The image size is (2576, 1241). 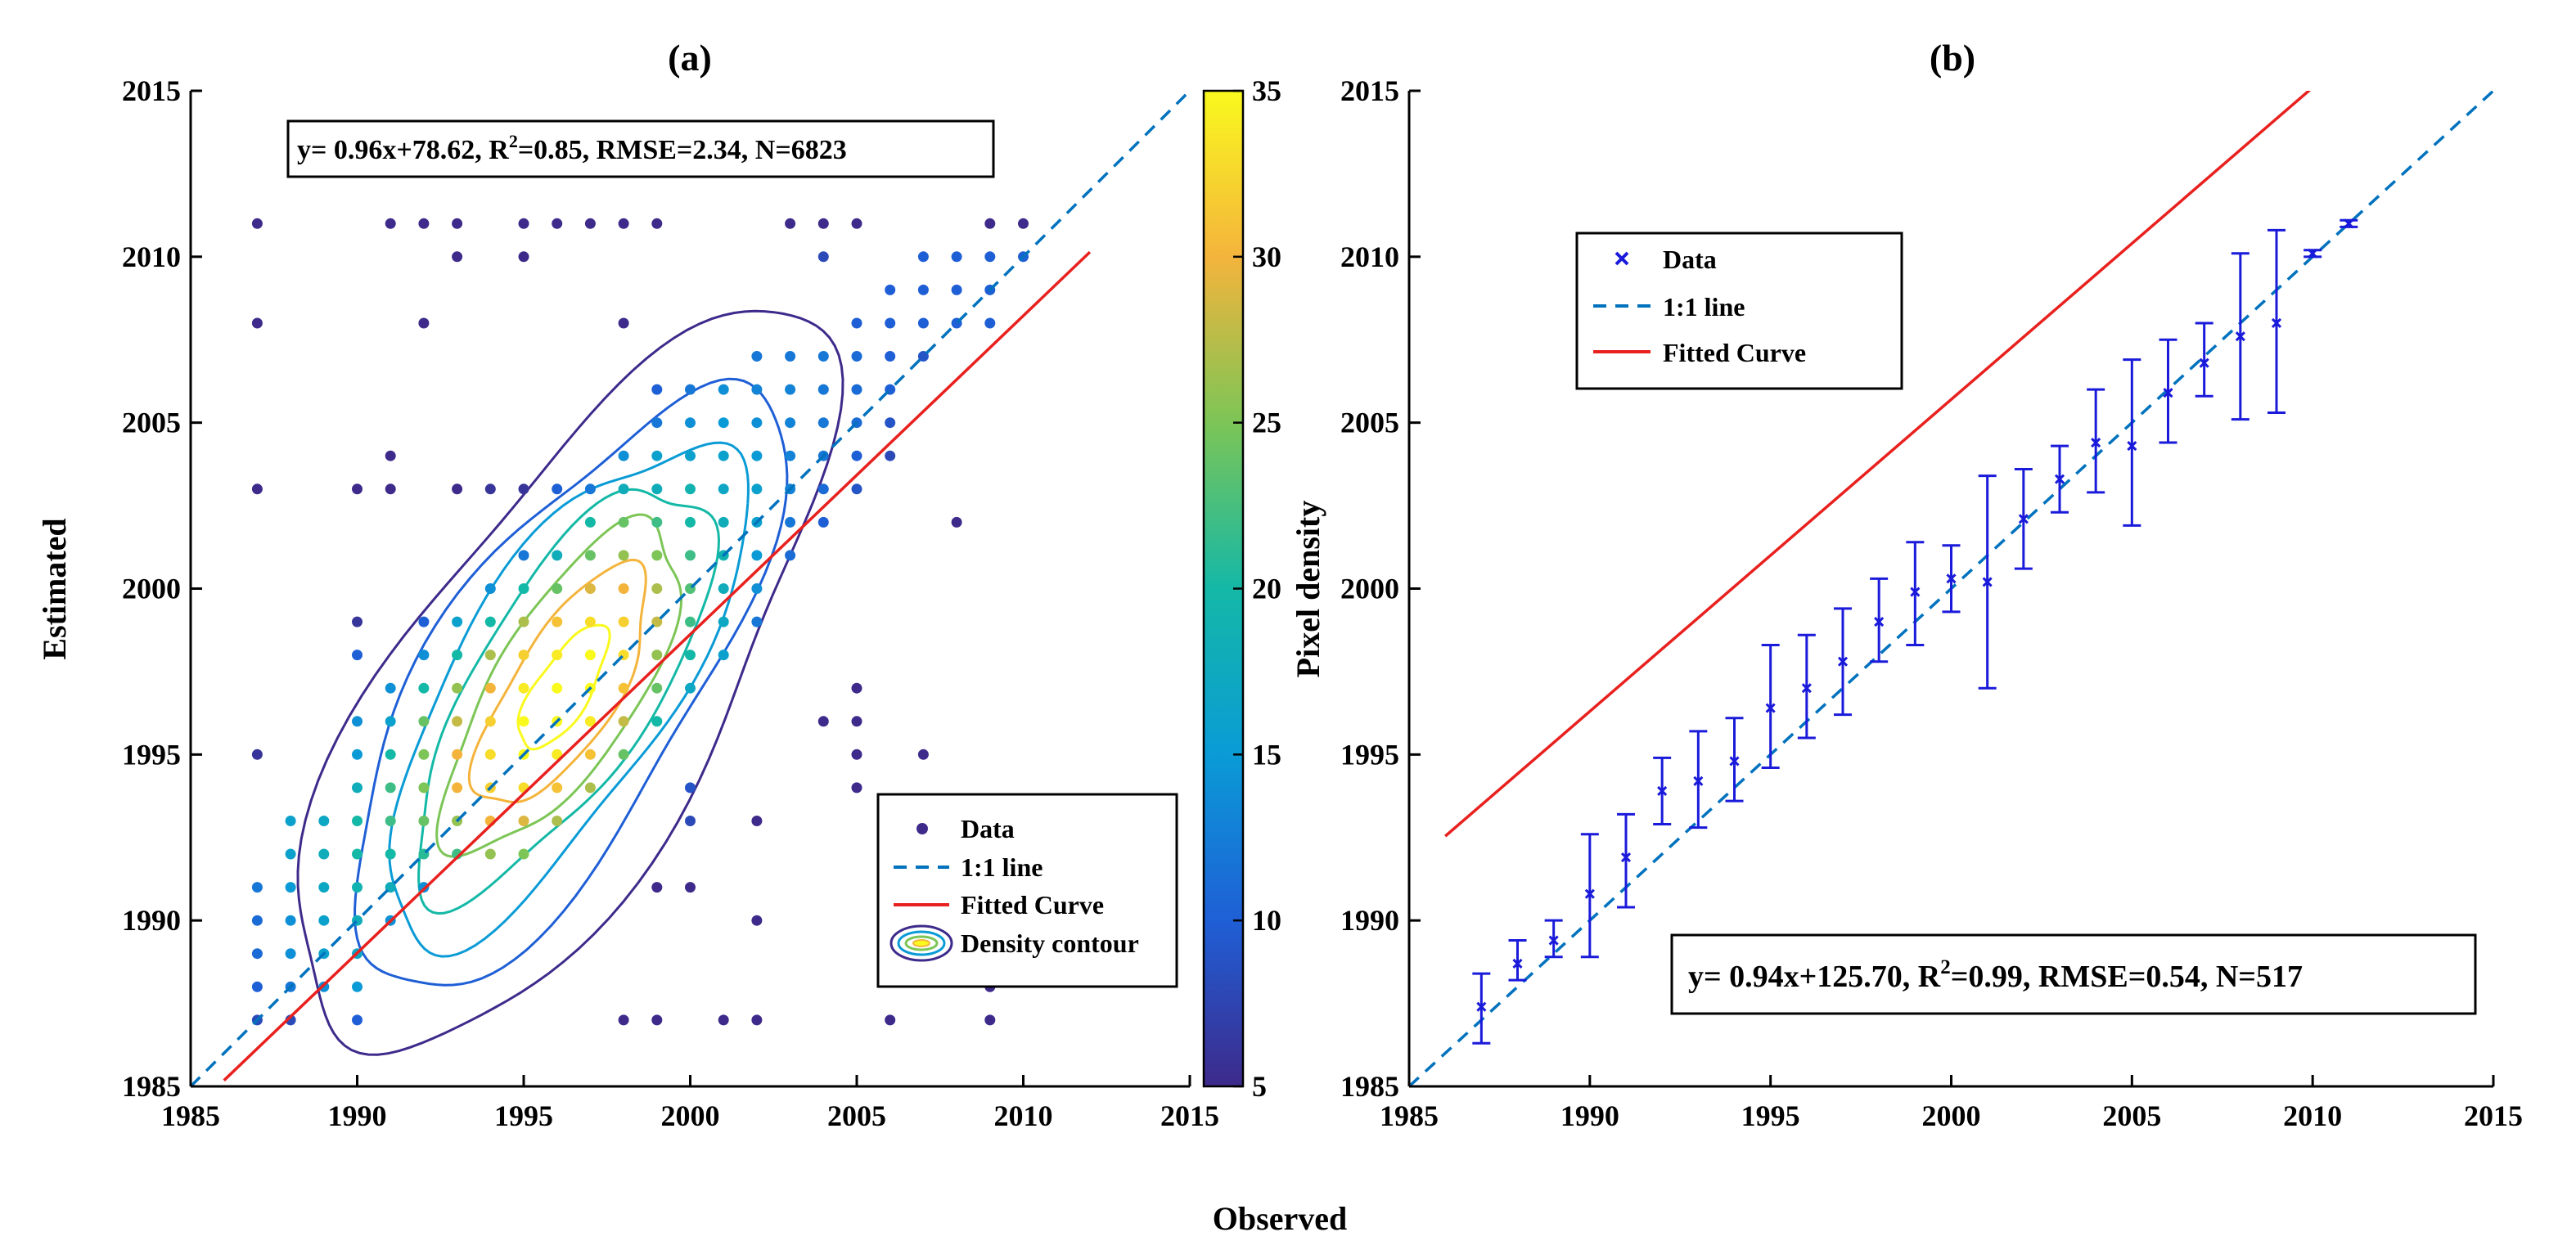 I want to click on colorbar-tick-label: 10, so click(x=1266, y=920).